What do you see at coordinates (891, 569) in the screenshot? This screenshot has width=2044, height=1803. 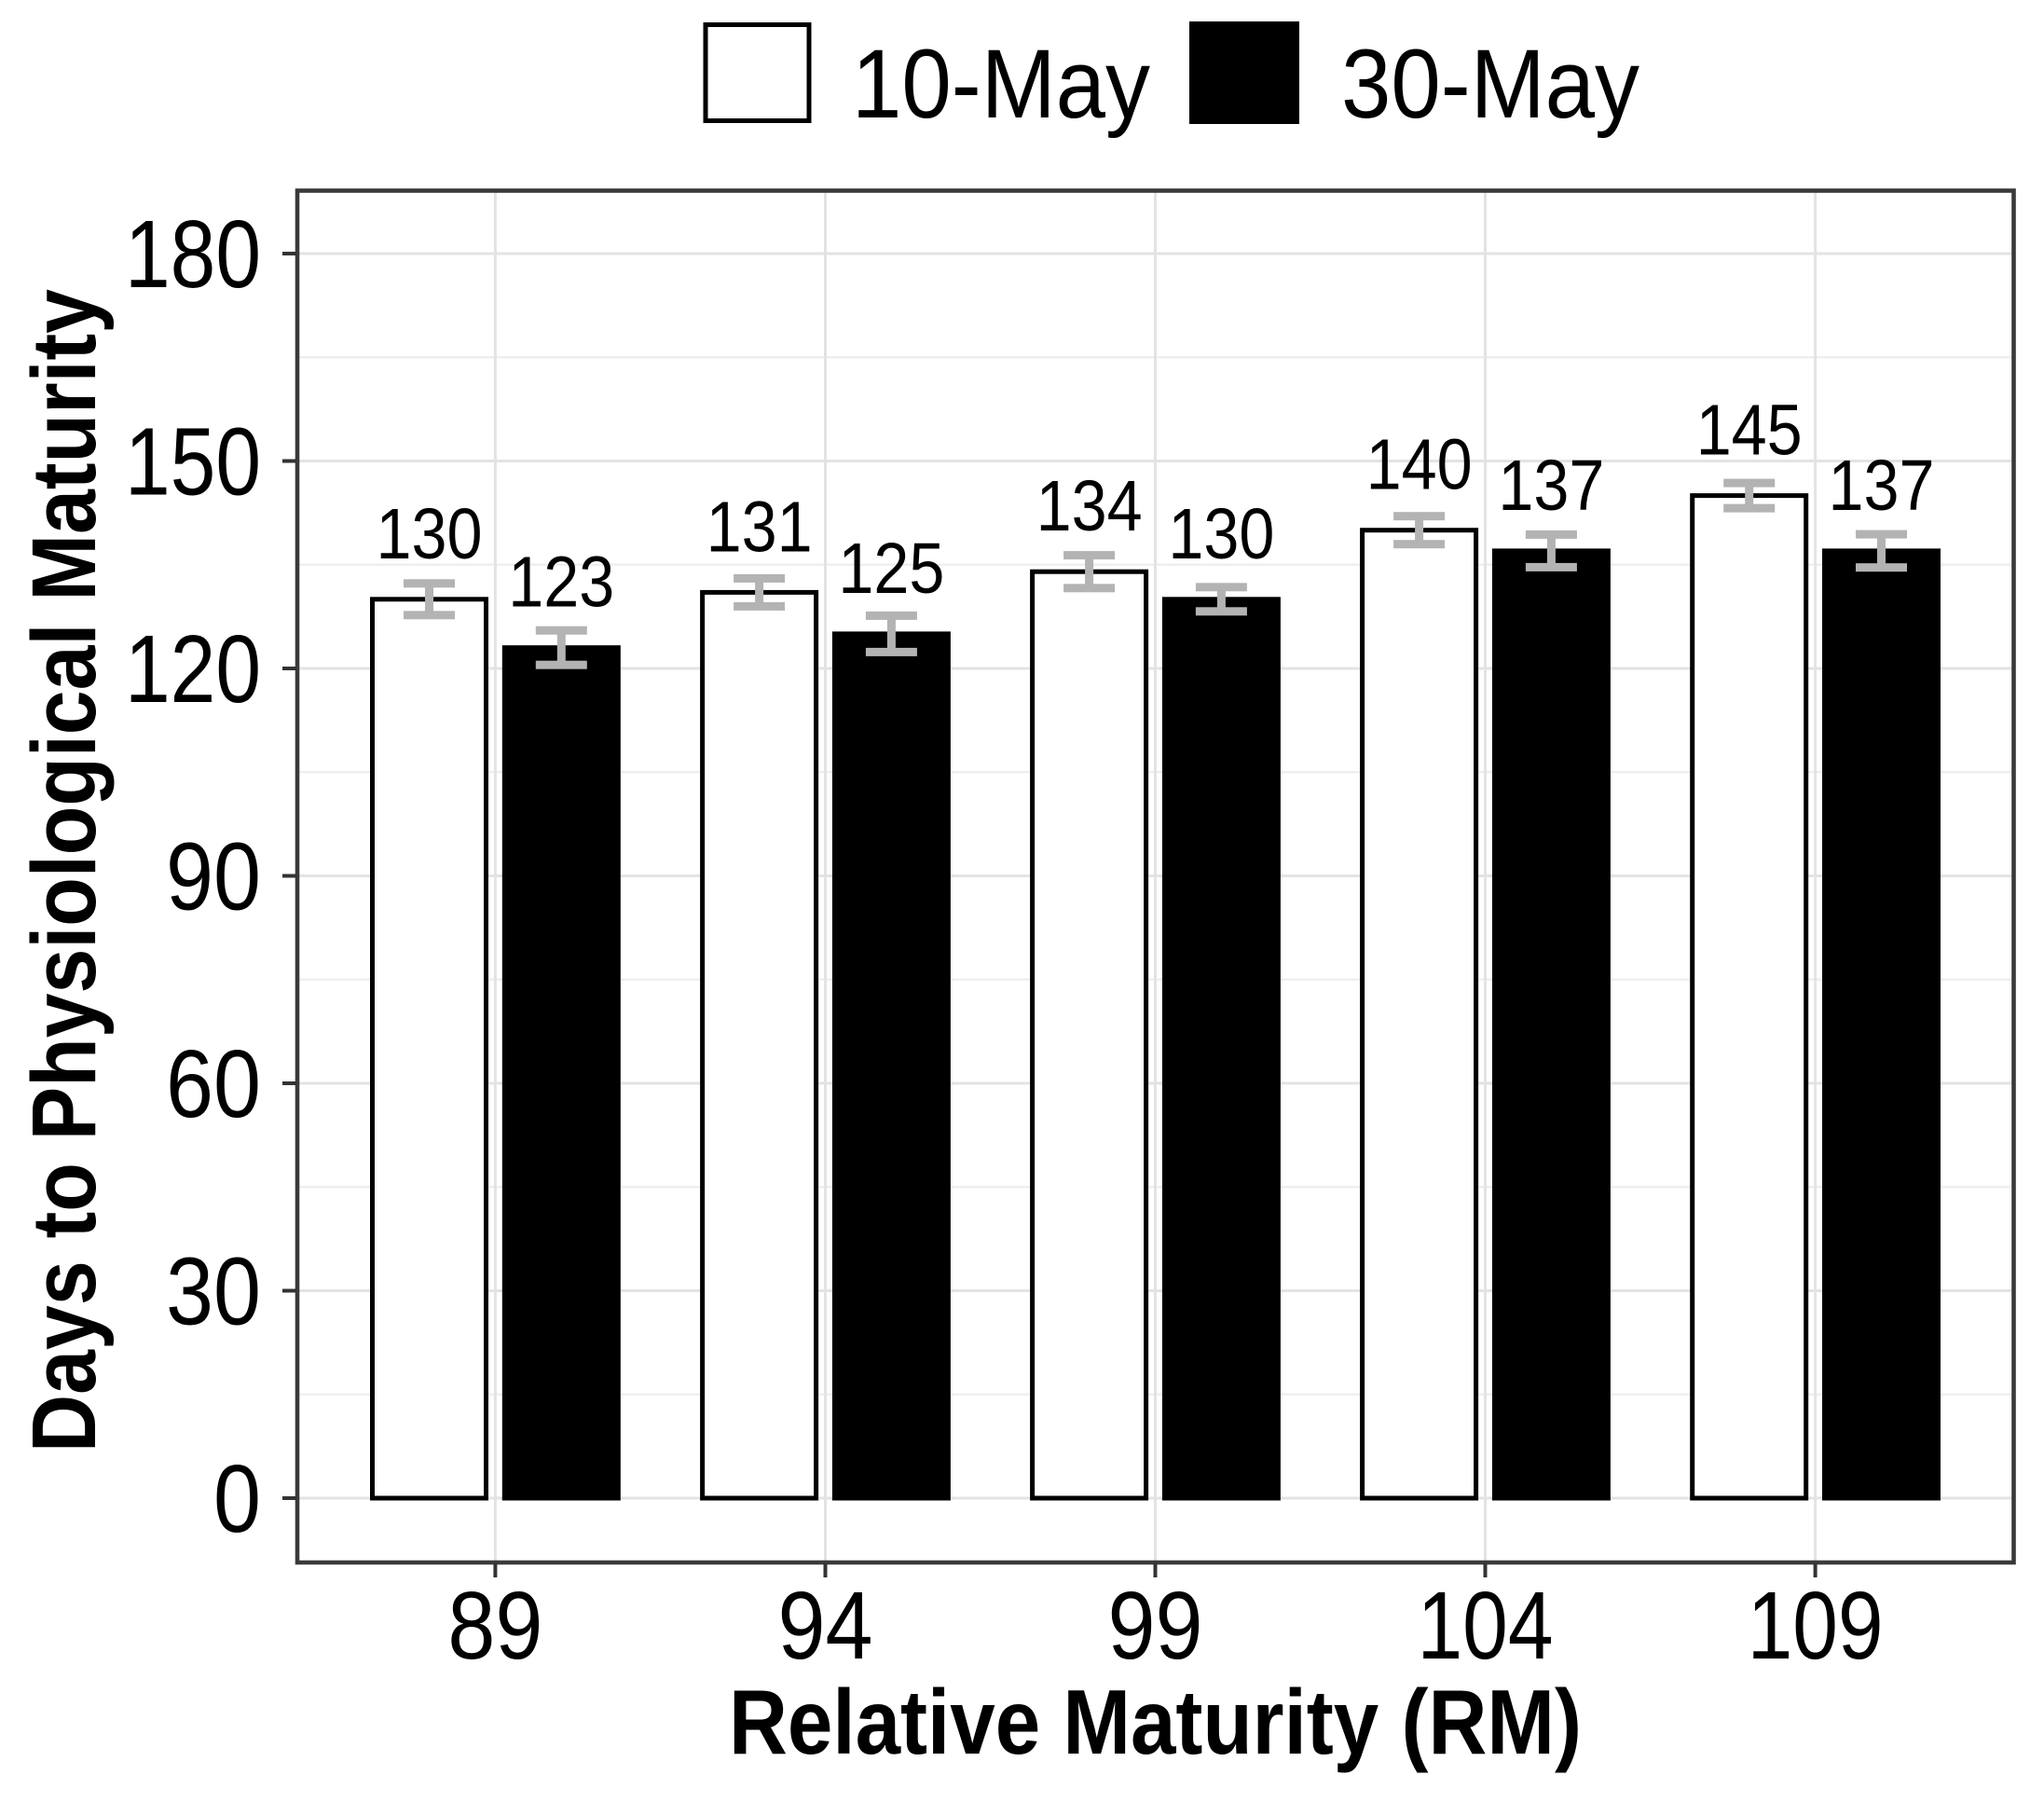 I see `svg-text: 125` at bounding box center [891, 569].